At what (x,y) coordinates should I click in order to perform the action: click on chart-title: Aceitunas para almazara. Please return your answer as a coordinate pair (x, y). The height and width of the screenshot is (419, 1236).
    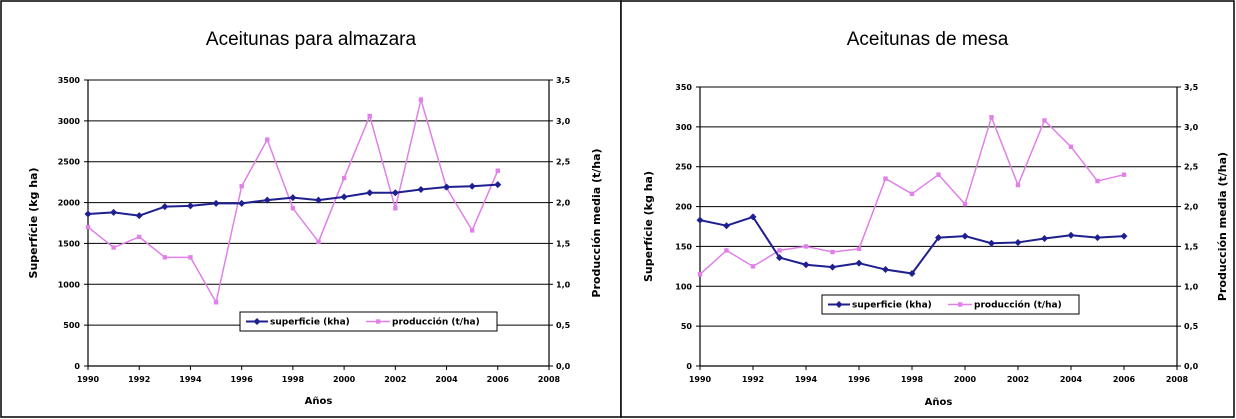
    Looking at the image, I should click on (311, 39).